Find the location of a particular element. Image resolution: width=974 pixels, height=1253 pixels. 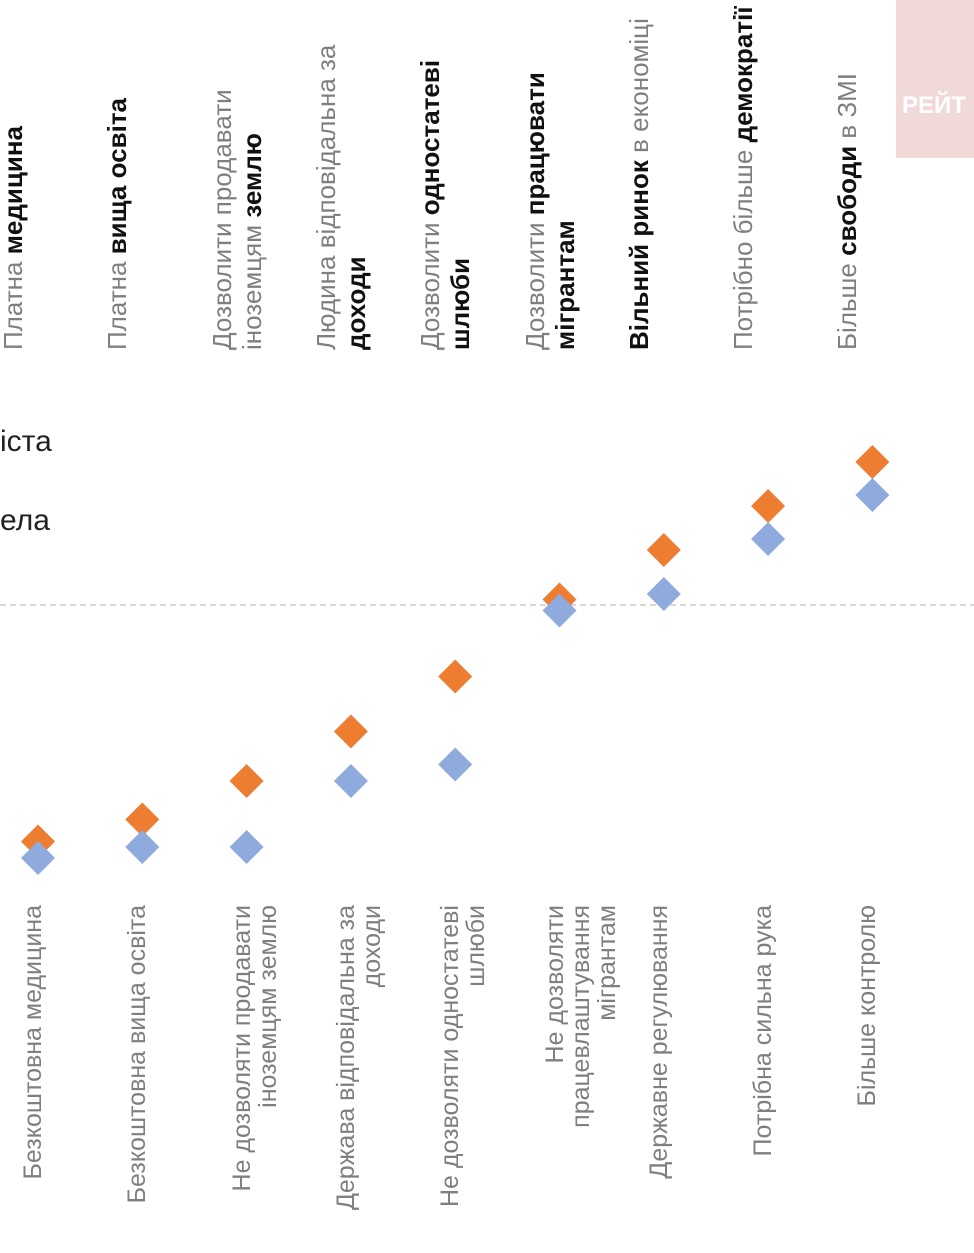

category-label-4: Держава відповідальна за доходи is located at coordinates (359, 1075).